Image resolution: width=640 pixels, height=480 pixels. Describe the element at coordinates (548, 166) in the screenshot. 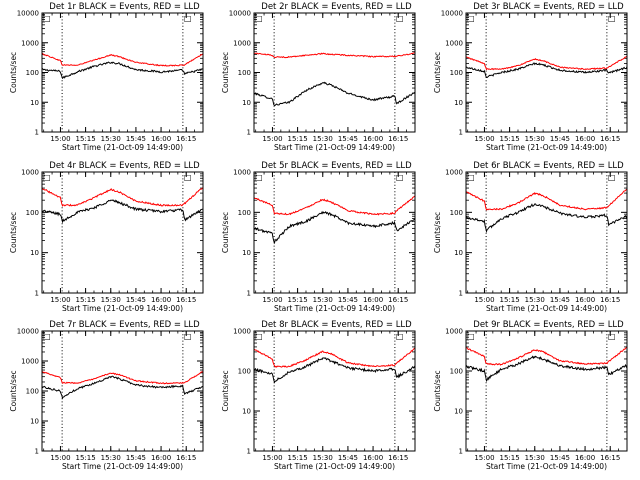

I see `panel-title: Det 6r BLACK = Events, RED = LLD` at that location.